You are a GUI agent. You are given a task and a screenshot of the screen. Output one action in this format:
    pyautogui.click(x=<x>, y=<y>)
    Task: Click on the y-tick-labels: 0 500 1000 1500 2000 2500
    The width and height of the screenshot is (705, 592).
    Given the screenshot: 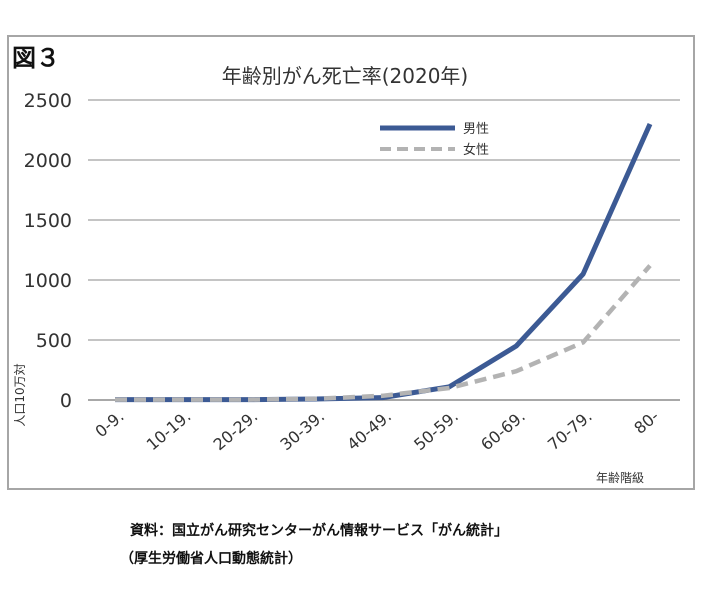 What is the action you would take?
    pyautogui.click(x=48, y=251)
    